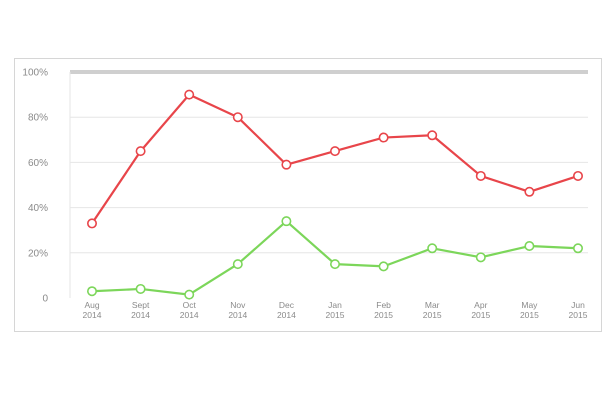  I want to click on top-limit-bar, so click(329, 72).